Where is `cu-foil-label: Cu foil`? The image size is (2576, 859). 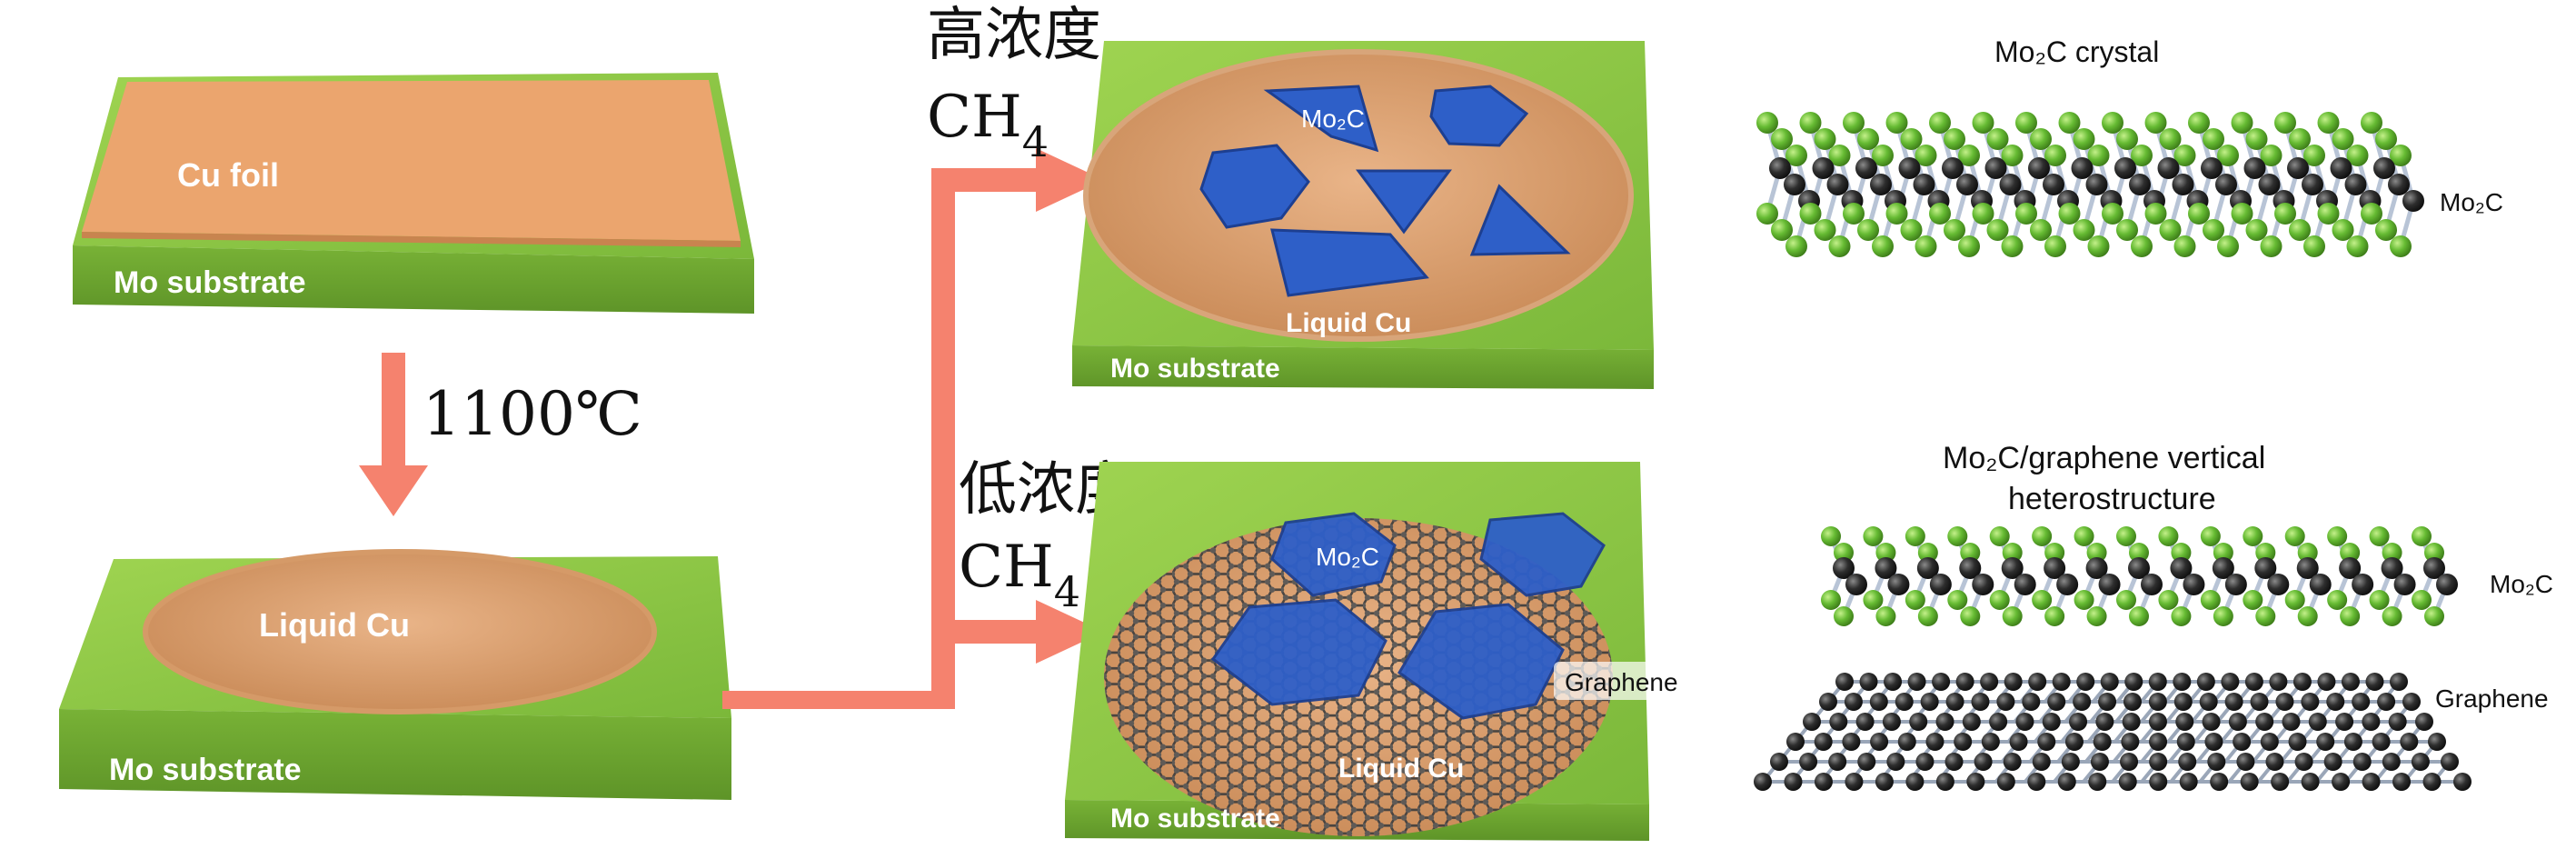 cu-foil-label: Cu foil is located at coordinates (228, 175).